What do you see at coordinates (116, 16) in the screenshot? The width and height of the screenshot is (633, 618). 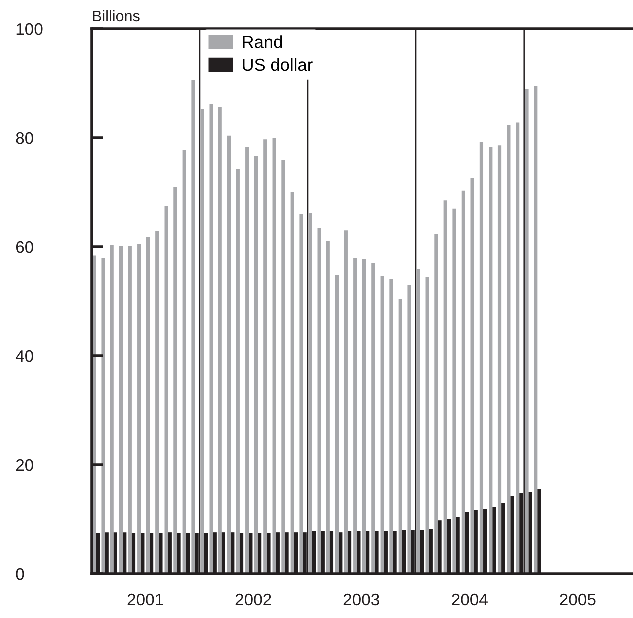 I see `y-axis-title: Billions` at bounding box center [116, 16].